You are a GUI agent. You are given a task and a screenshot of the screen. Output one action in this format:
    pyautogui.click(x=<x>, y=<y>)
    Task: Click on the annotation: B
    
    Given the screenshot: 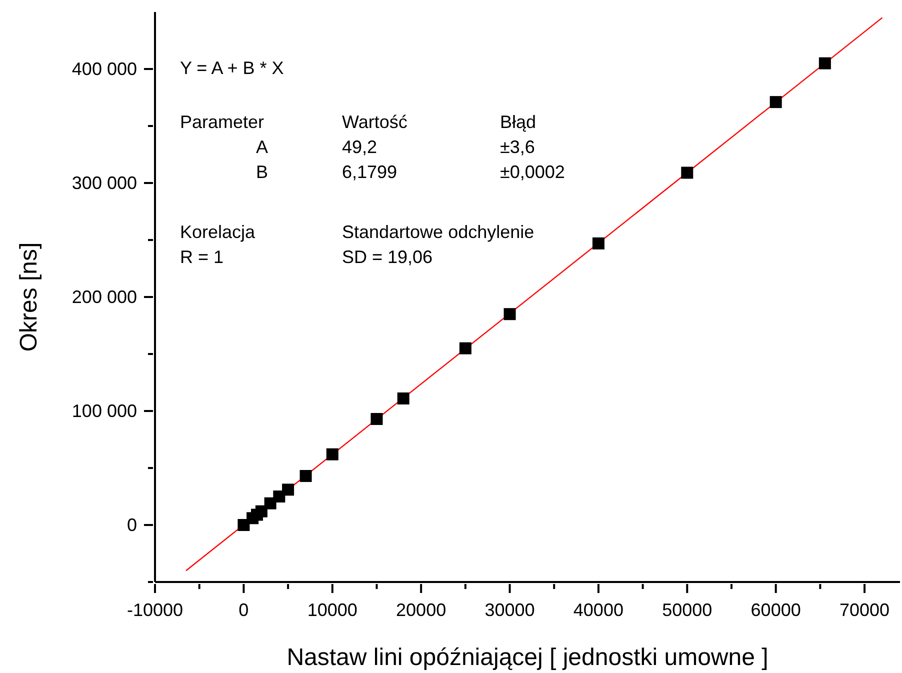 What is the action you would take?
    pyautogui.click(x=262, y=172)
    